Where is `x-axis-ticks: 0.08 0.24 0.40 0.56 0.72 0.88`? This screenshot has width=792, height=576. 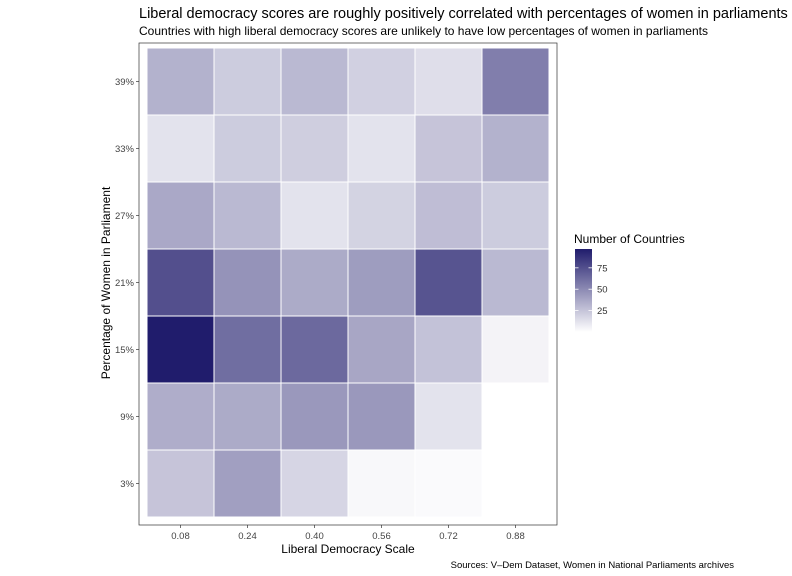 x-axis-ticks: 0.08 0.24 0.40 0.56 0.72 0.88 is located at coordinates (348, 533).